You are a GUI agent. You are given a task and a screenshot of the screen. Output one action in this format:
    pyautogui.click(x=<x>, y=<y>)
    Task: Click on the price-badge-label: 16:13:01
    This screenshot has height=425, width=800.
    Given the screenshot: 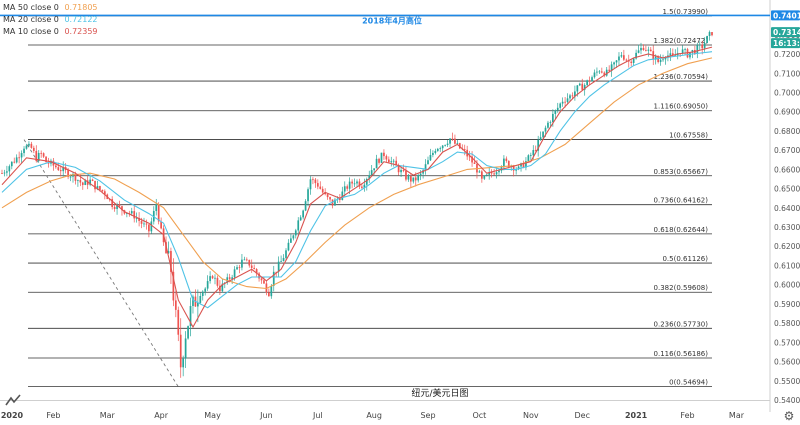 What is the action you would take?
    pyautogui.click(x=786, y=43)
    